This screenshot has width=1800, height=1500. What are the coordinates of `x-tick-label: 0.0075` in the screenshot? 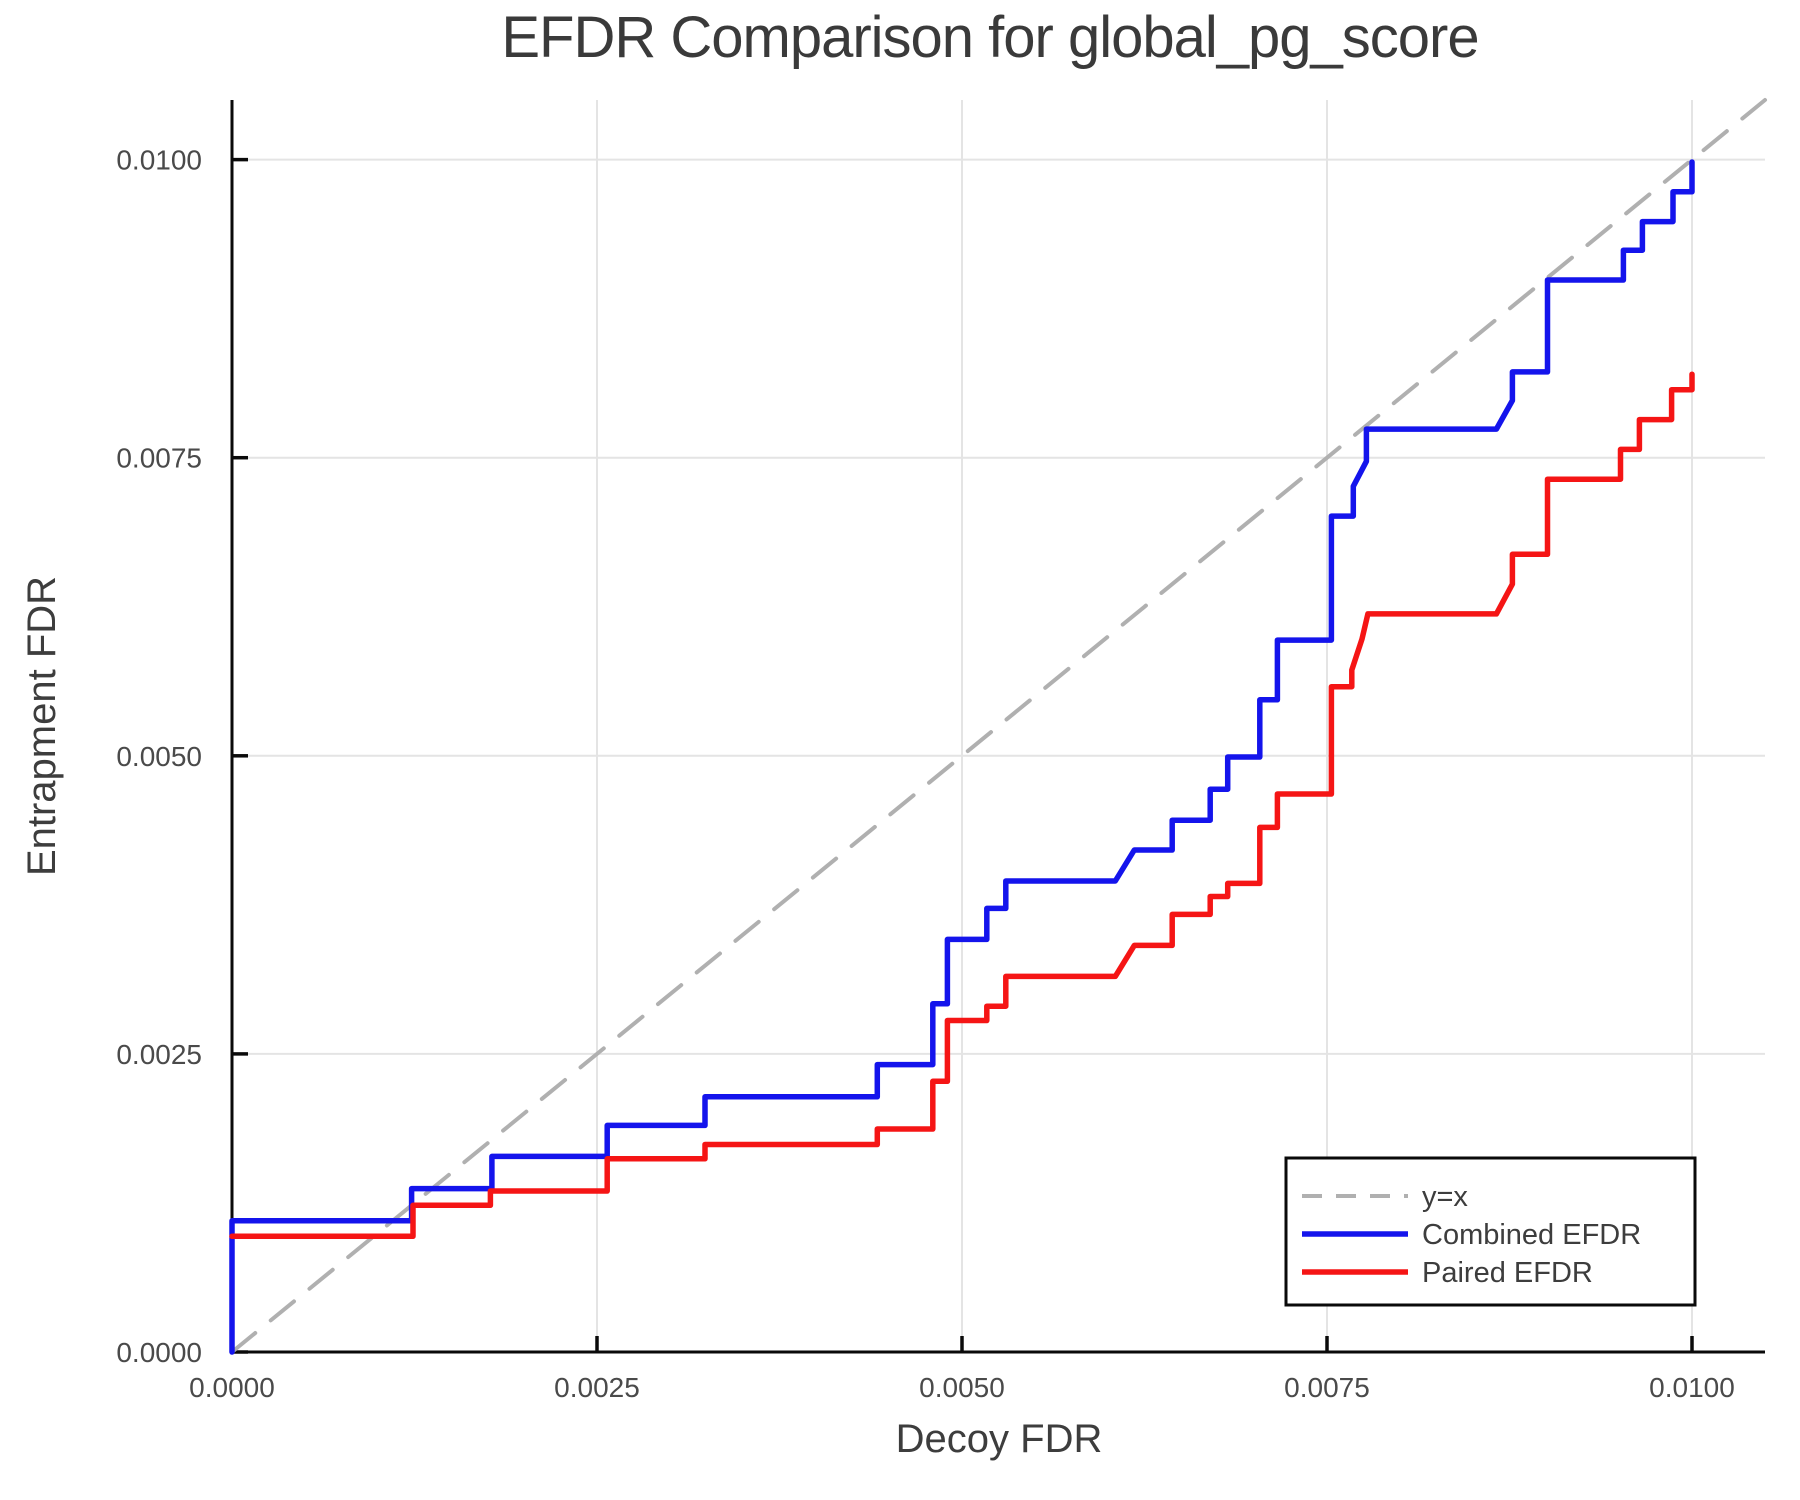 It's located at (1327, 1387).